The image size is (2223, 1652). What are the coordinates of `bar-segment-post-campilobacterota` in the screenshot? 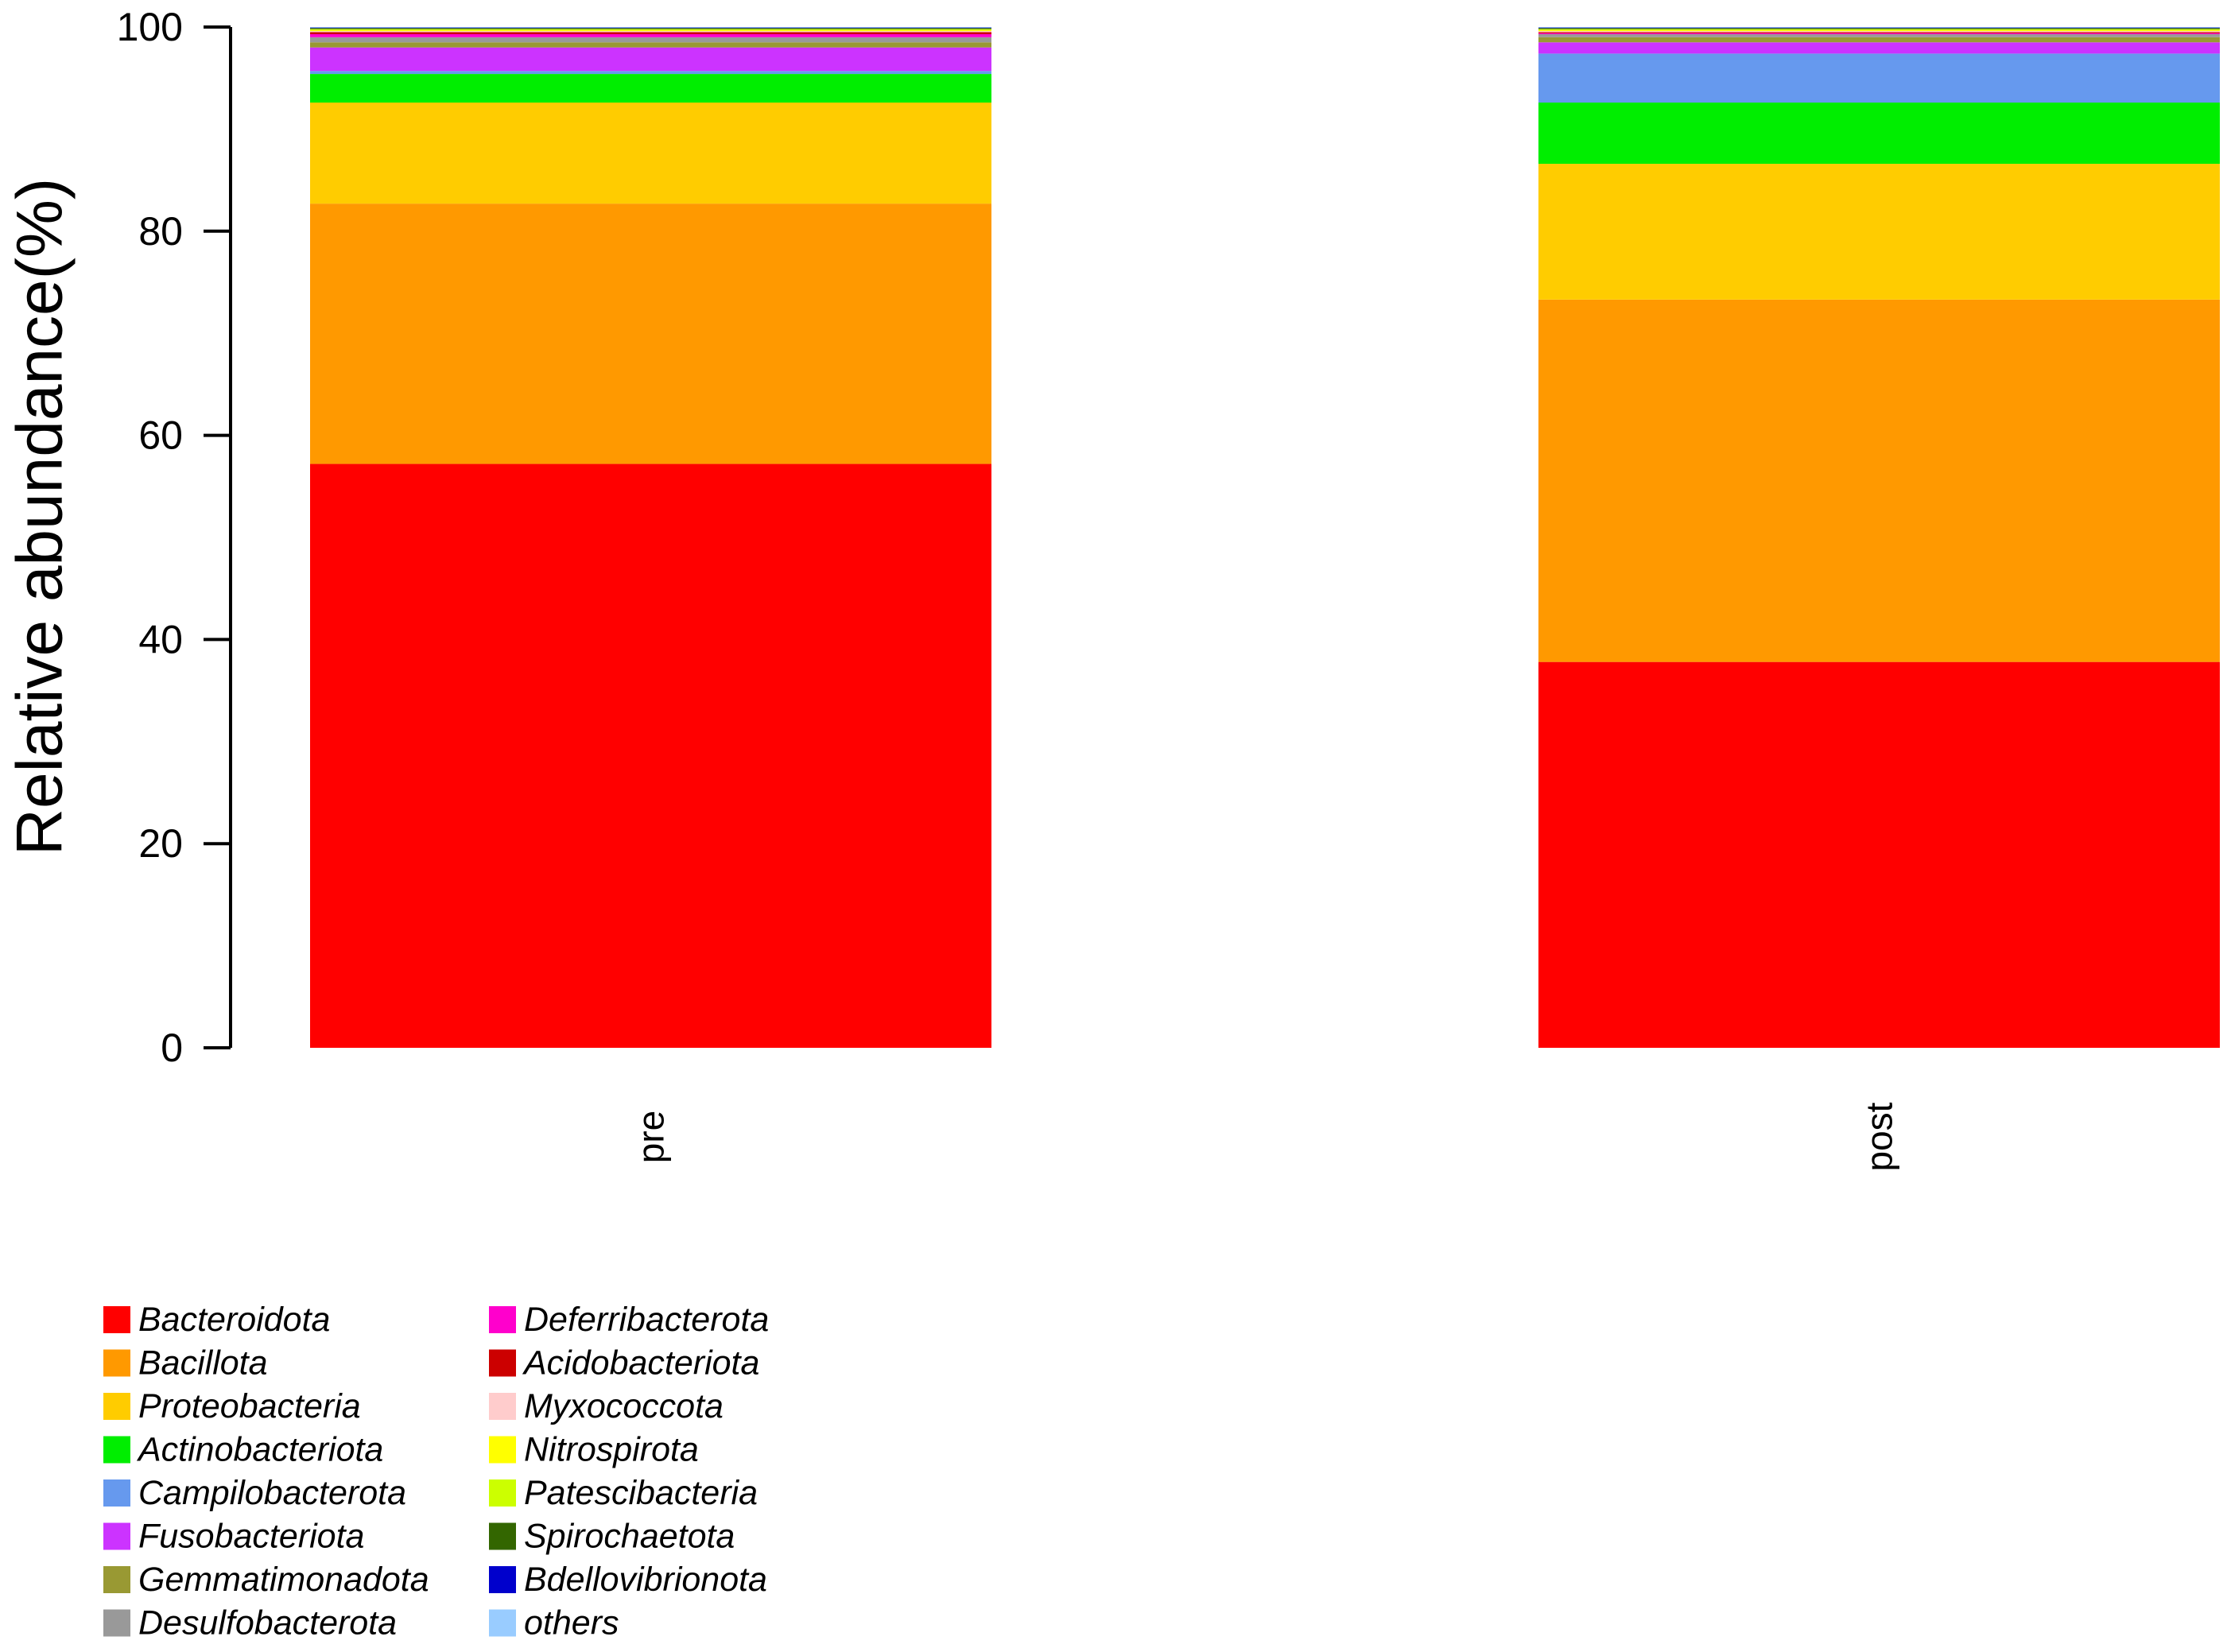 It's located at (1879, 78).